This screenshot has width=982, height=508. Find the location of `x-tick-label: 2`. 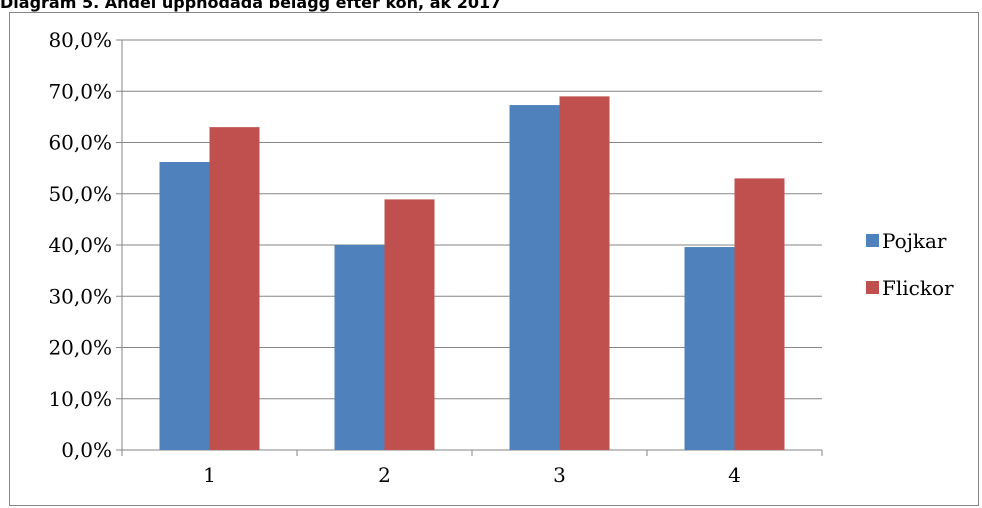

x-tick-label: 2 is located at coordinates (384, 475).